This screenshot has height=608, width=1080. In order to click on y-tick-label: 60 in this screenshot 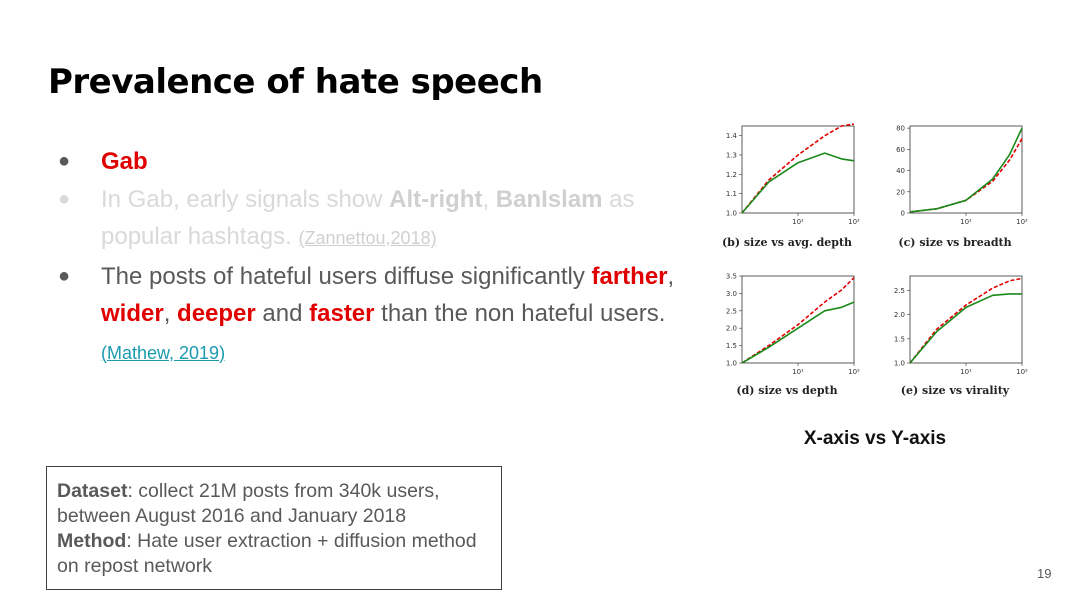, I will do `click(900, 150)`.